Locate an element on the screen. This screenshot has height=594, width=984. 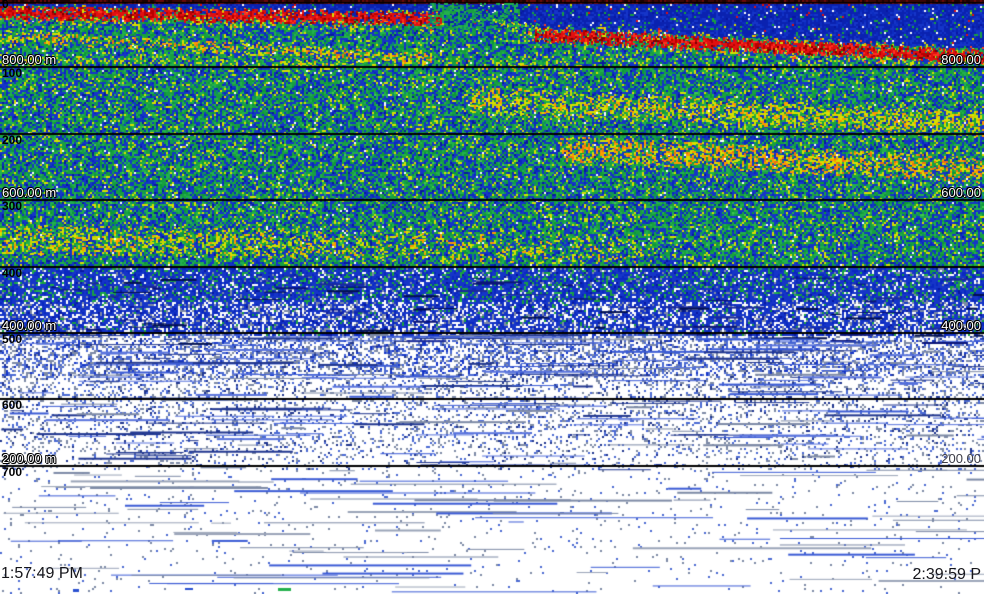
timestamp-start: 1:57:49 PM is located at coordinates (42, 573).